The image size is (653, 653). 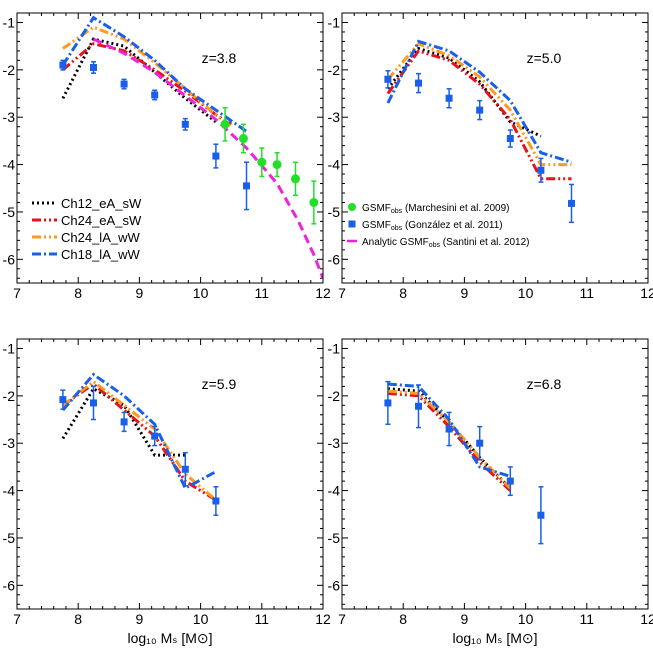 I want to click on panel-title: z=5.0, so click(x=544, y=58).